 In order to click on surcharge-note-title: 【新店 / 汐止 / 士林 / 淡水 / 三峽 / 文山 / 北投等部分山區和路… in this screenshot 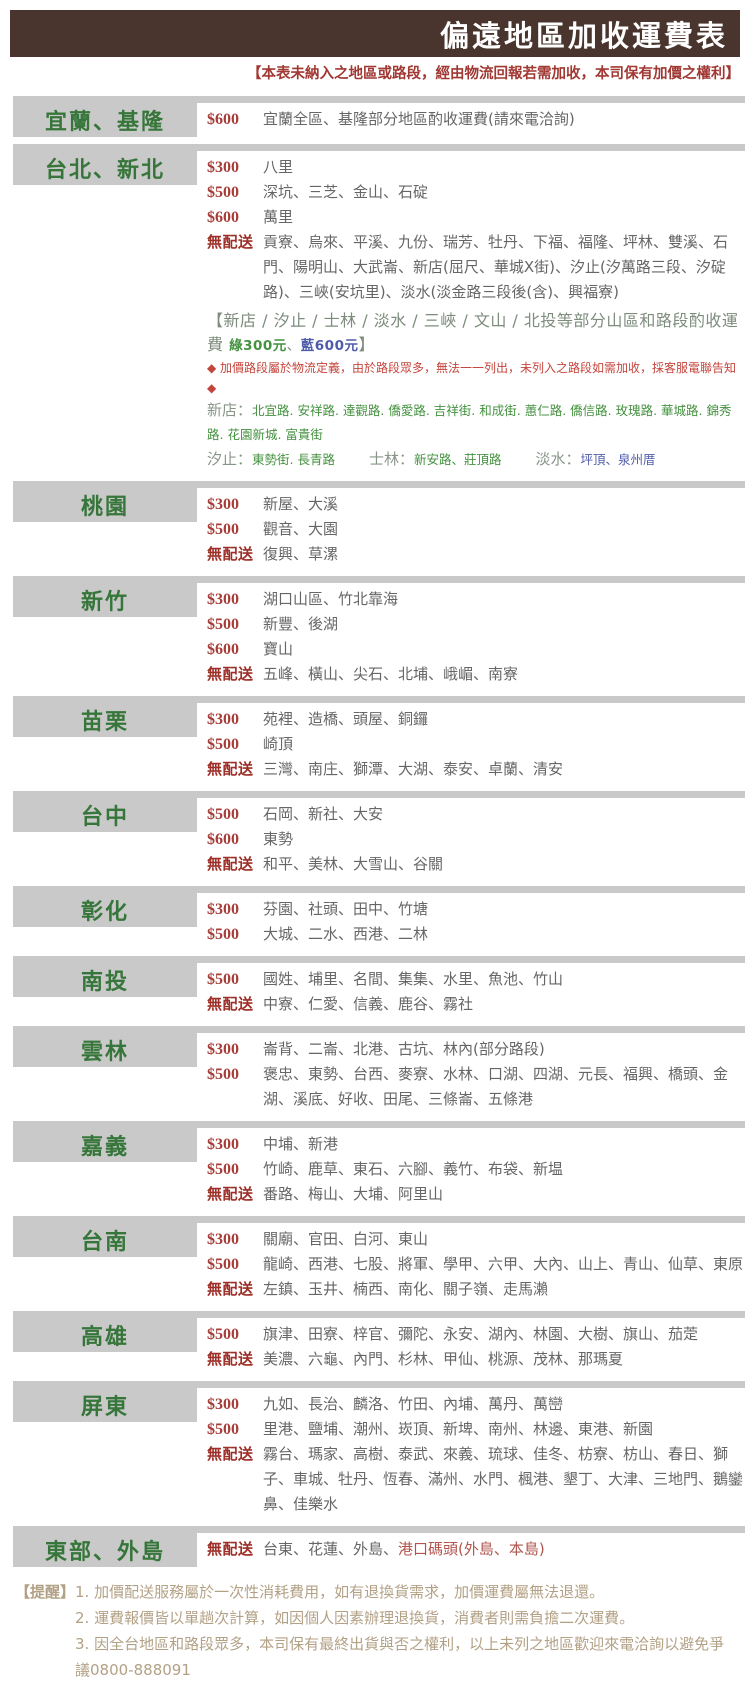, I will do `click(476, 333)`.